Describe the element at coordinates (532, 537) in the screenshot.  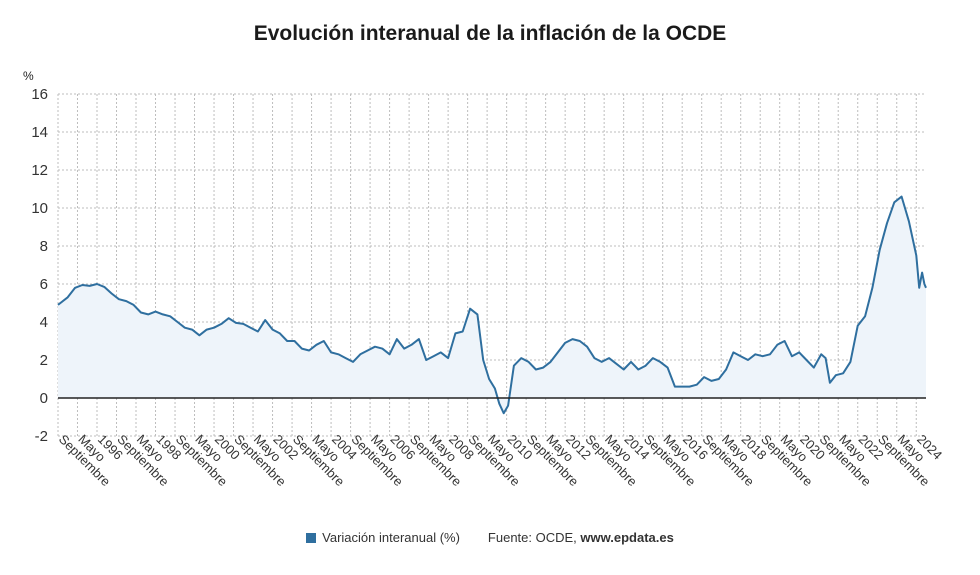
I see `source-prefix: Fuente: OCDE,` at that location.